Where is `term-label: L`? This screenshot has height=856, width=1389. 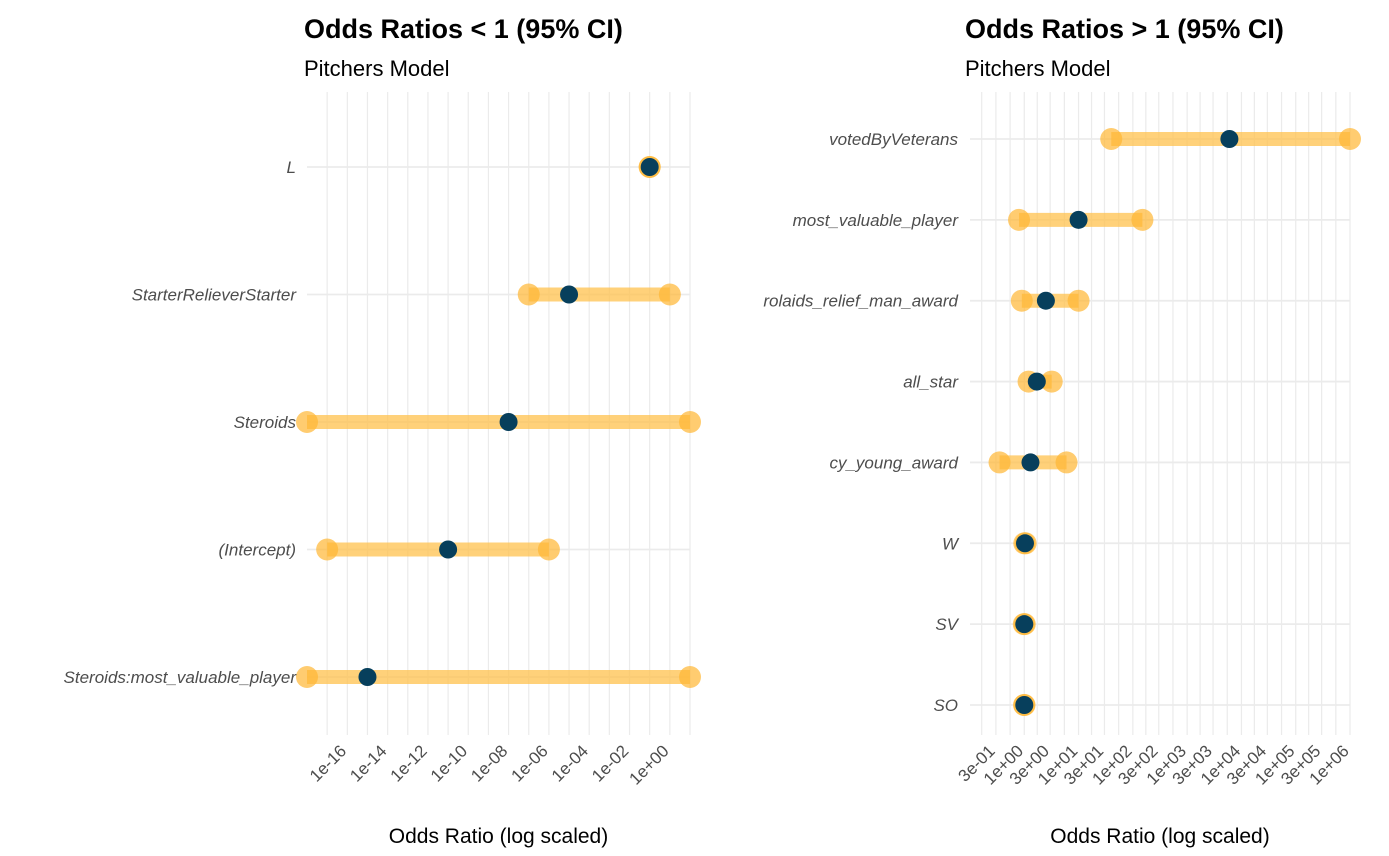 term-label: L is located at coordinates (291, 167).